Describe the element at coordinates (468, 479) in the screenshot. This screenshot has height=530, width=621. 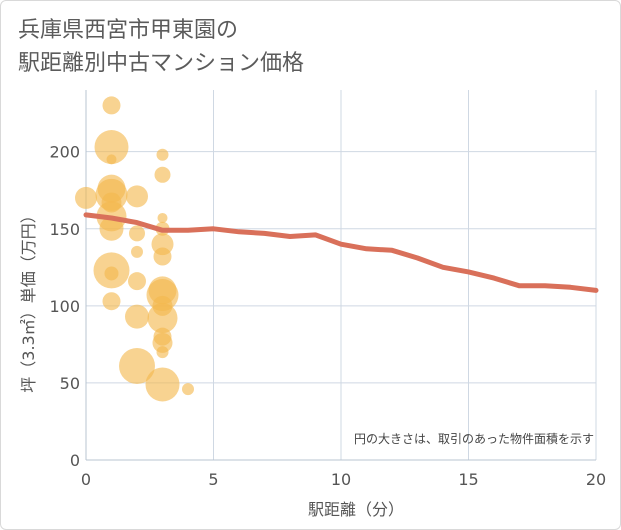
I see `x-tick-label: 15` at that location.